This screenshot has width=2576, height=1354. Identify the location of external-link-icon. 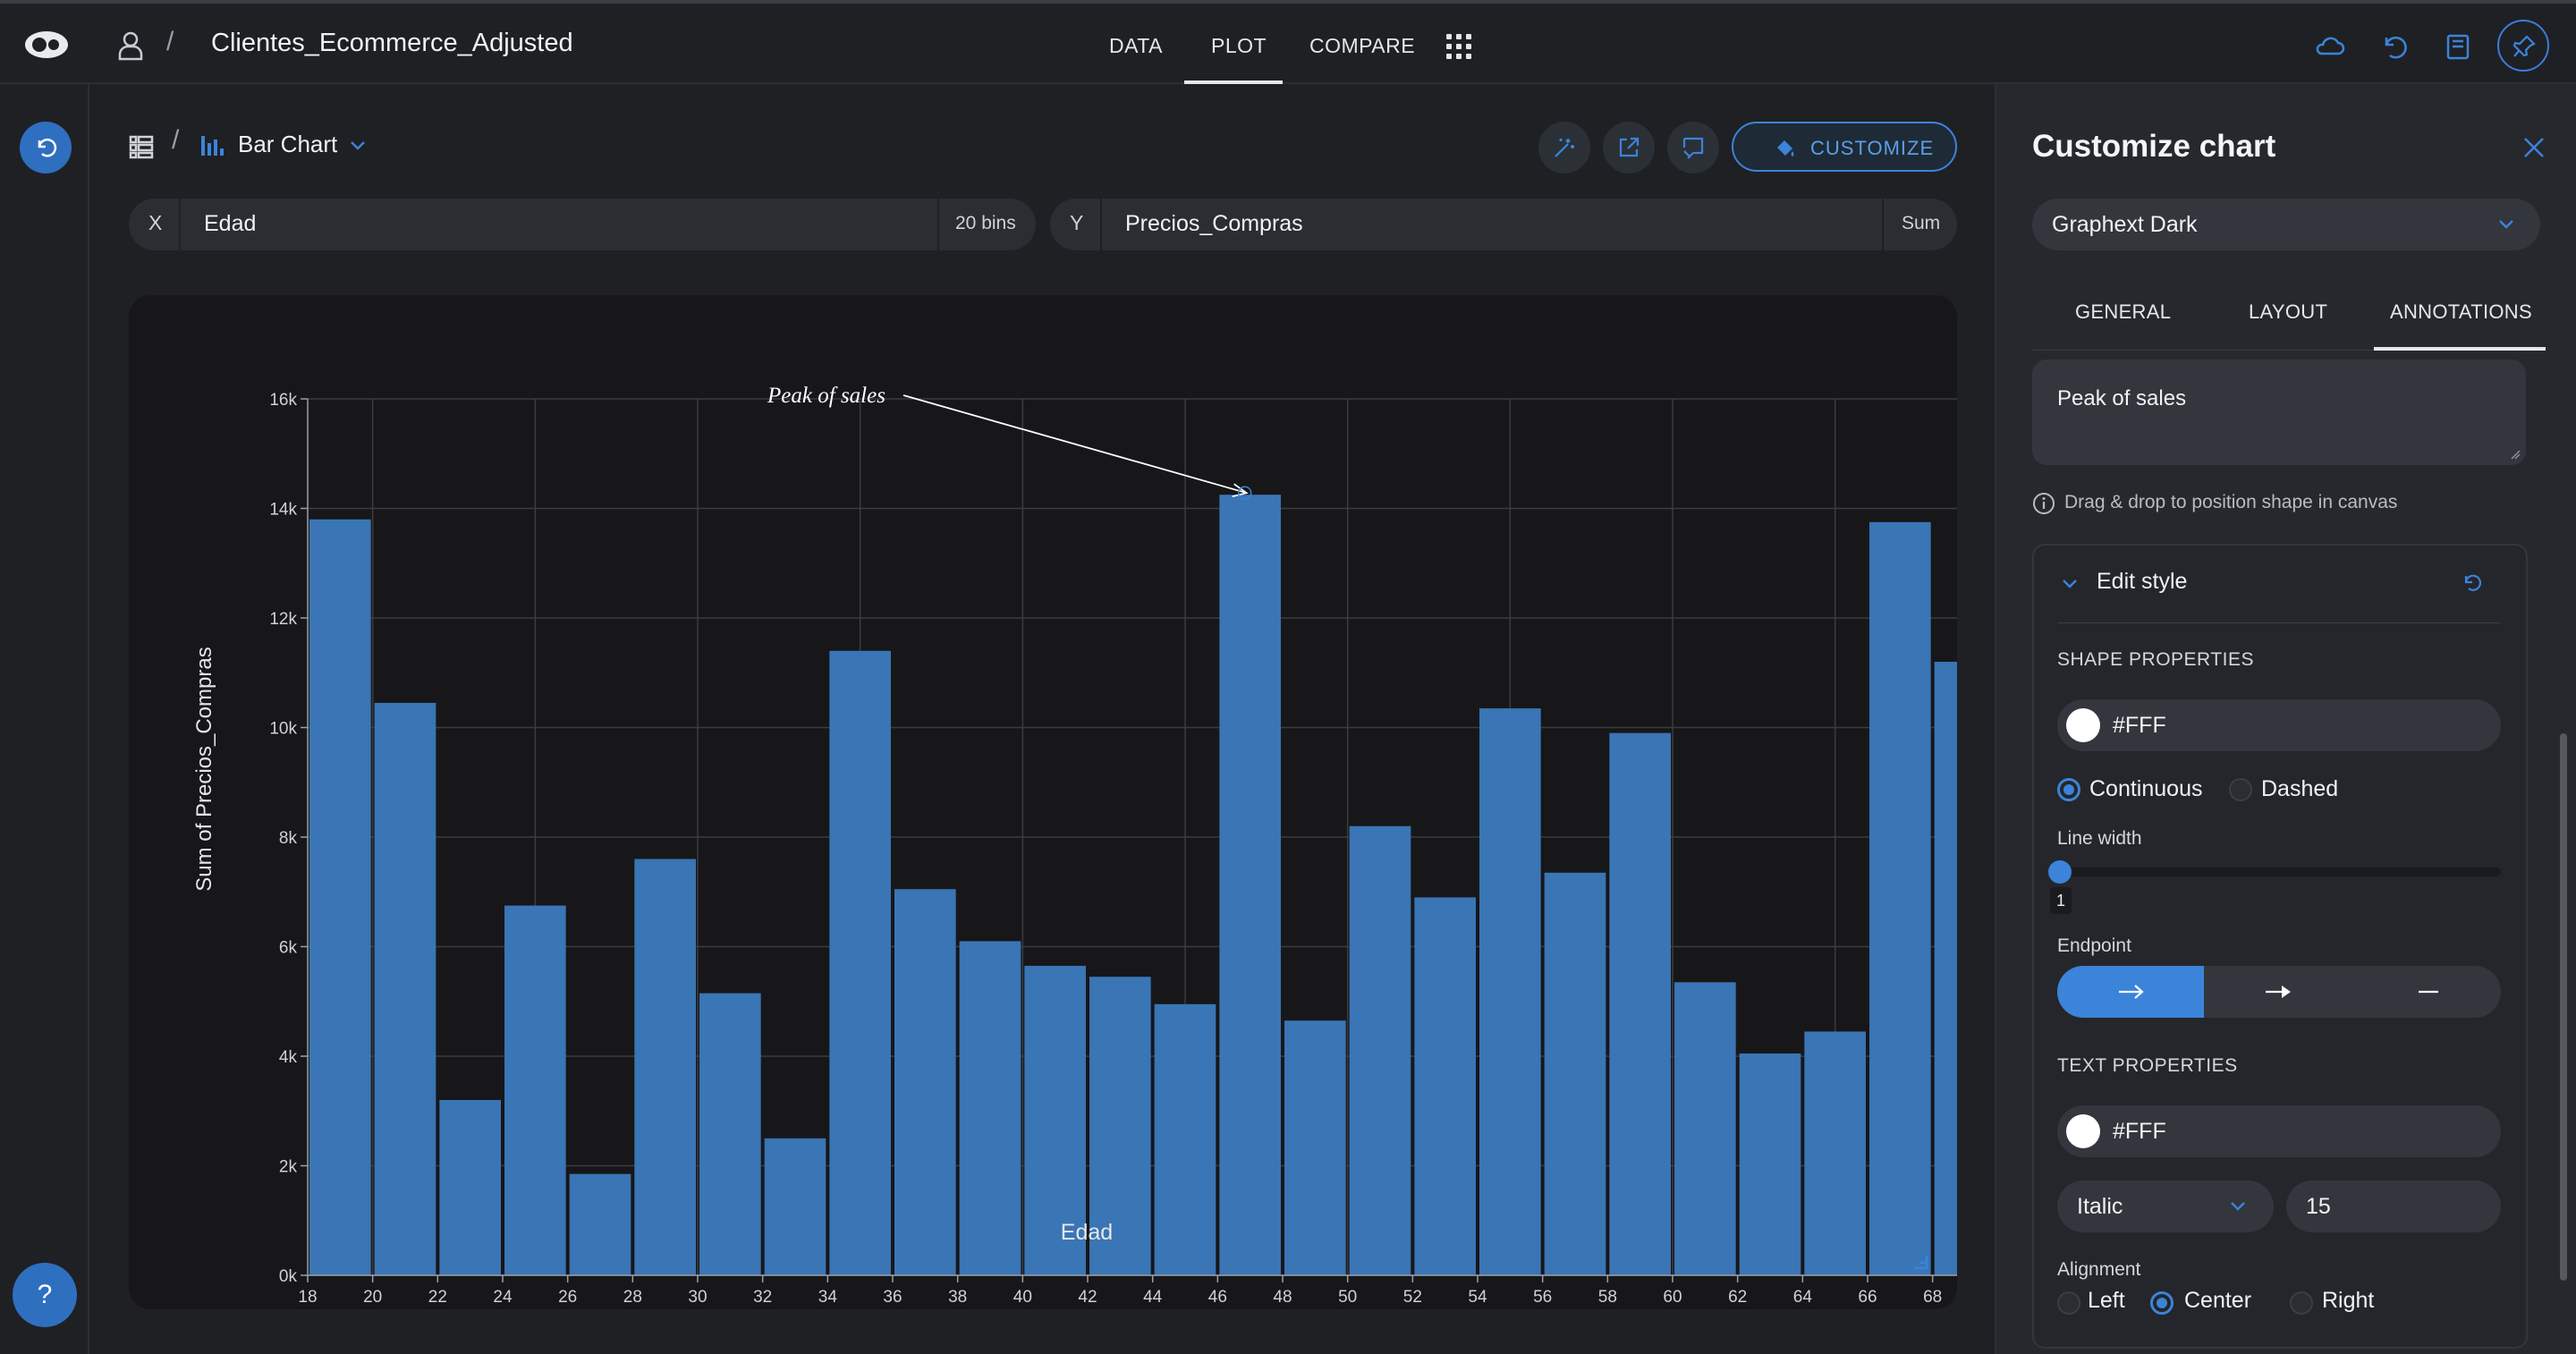
(1629, 147).